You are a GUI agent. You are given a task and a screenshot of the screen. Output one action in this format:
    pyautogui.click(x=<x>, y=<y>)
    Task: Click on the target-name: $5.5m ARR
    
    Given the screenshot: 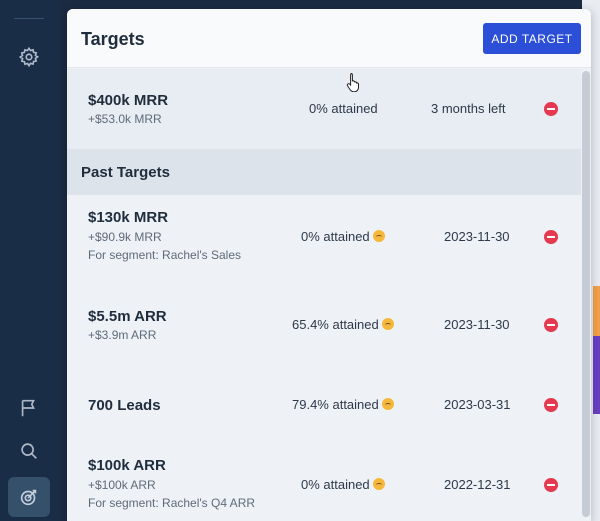 What is the action you would take?
    pyautogui.click(x=127, y=316)
    